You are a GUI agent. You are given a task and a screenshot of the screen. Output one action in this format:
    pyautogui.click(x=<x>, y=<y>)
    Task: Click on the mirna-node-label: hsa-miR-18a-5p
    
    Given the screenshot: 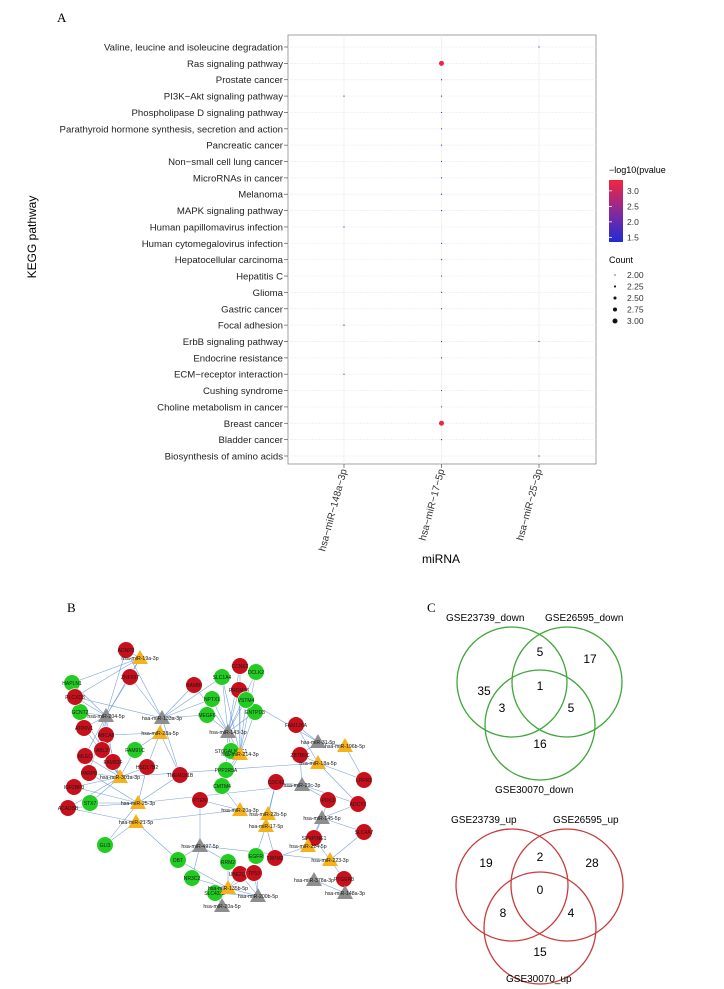 What is the action you would take?
    pyautogui.click(x=317, y=764)
    